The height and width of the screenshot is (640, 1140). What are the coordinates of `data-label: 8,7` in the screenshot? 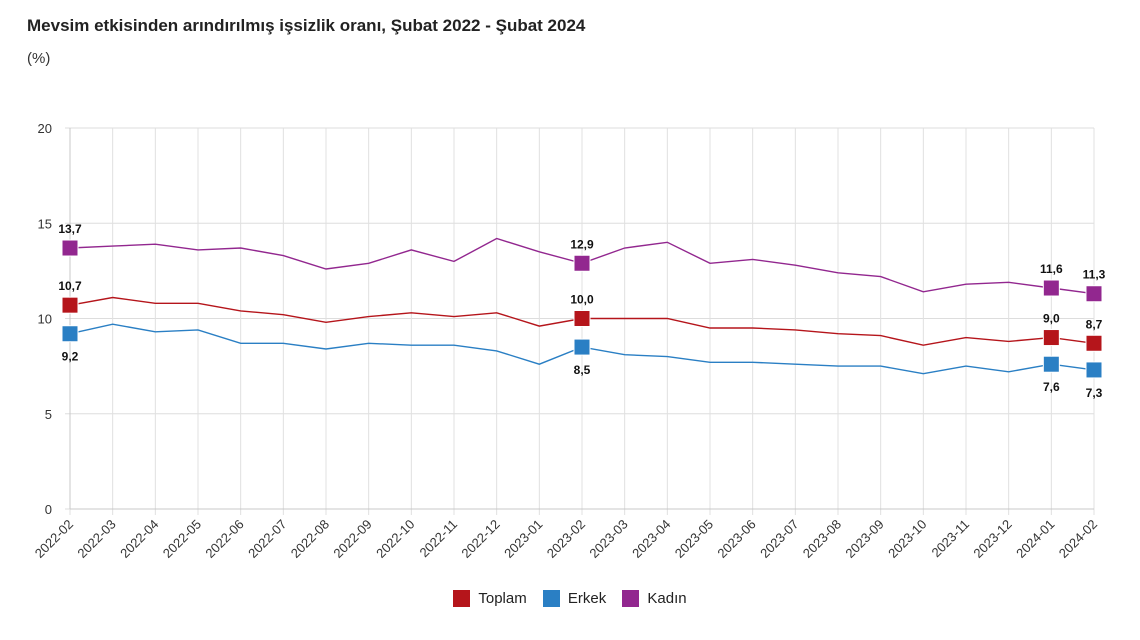 It's located at (1094, 324).